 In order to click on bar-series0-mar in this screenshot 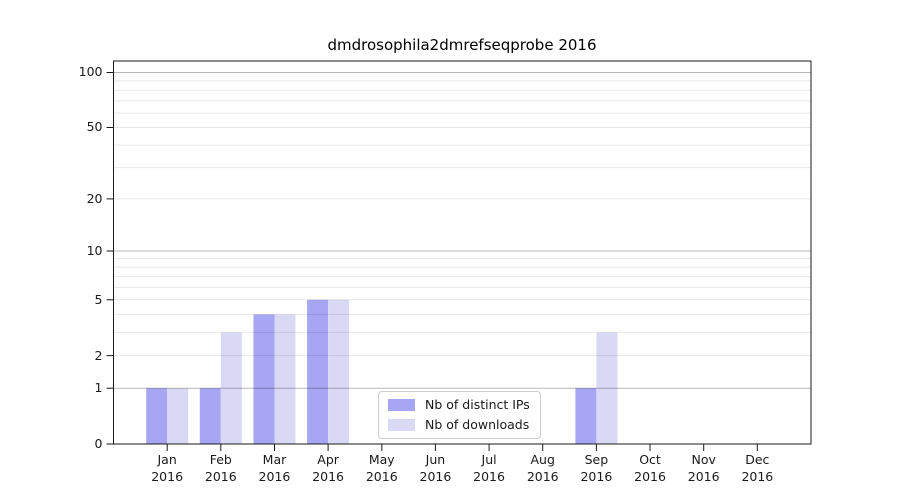, I will do `click(264, 379)`.